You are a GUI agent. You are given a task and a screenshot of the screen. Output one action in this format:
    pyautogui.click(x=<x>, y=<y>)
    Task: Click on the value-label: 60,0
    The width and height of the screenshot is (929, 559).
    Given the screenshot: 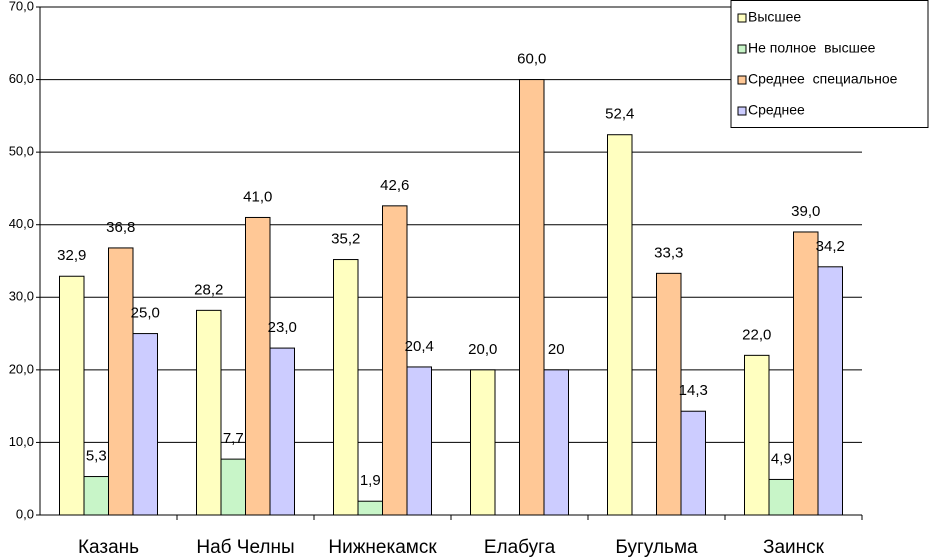 What is the action you would take?
    pyautogui.click(x=531, y=59)
    